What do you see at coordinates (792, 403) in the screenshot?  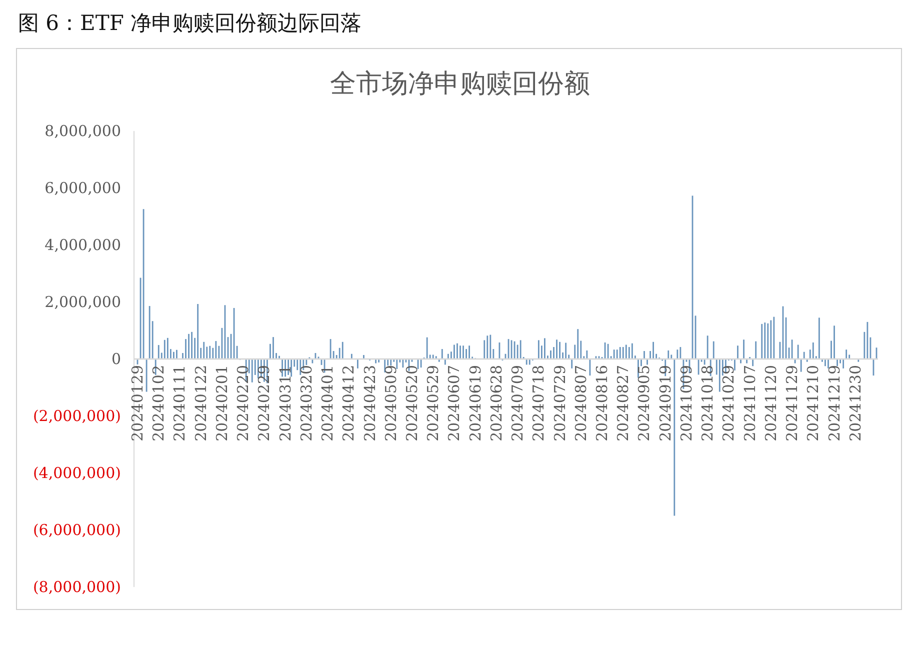 I see `x-tick-label: 20241129` at bounding box center [792, 403].